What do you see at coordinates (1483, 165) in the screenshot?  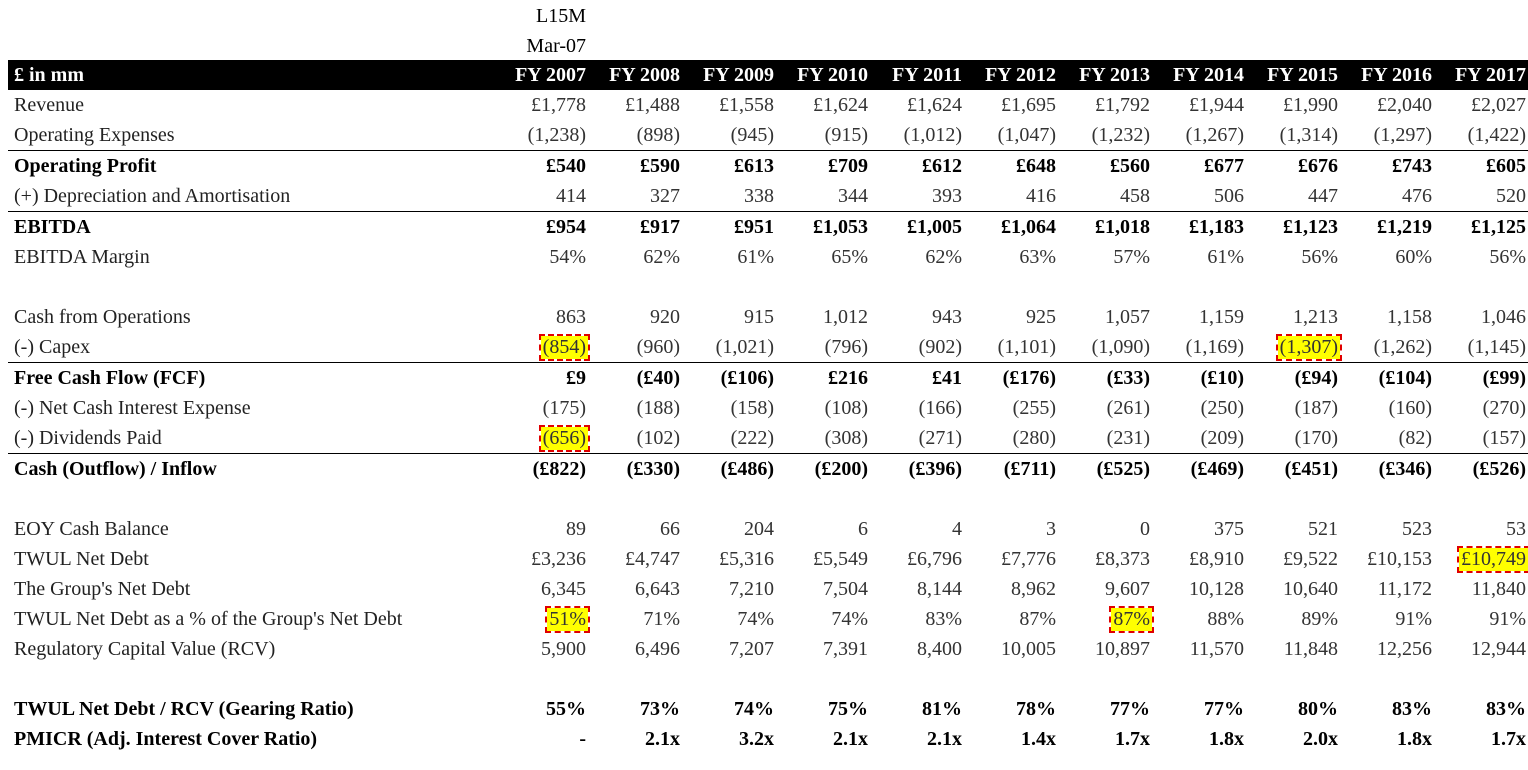 I see `value-cell: £605` at bounding box center [1483, 165].